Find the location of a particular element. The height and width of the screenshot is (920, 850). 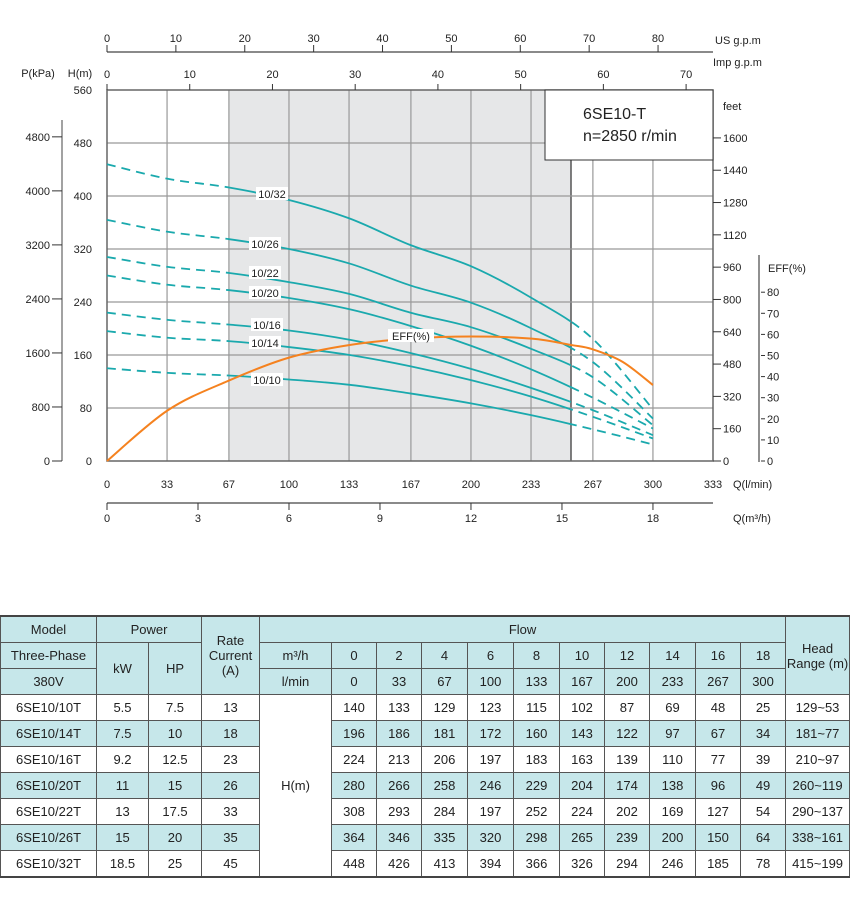

head-value-cell: 25 is located at coordinates (763, 707).